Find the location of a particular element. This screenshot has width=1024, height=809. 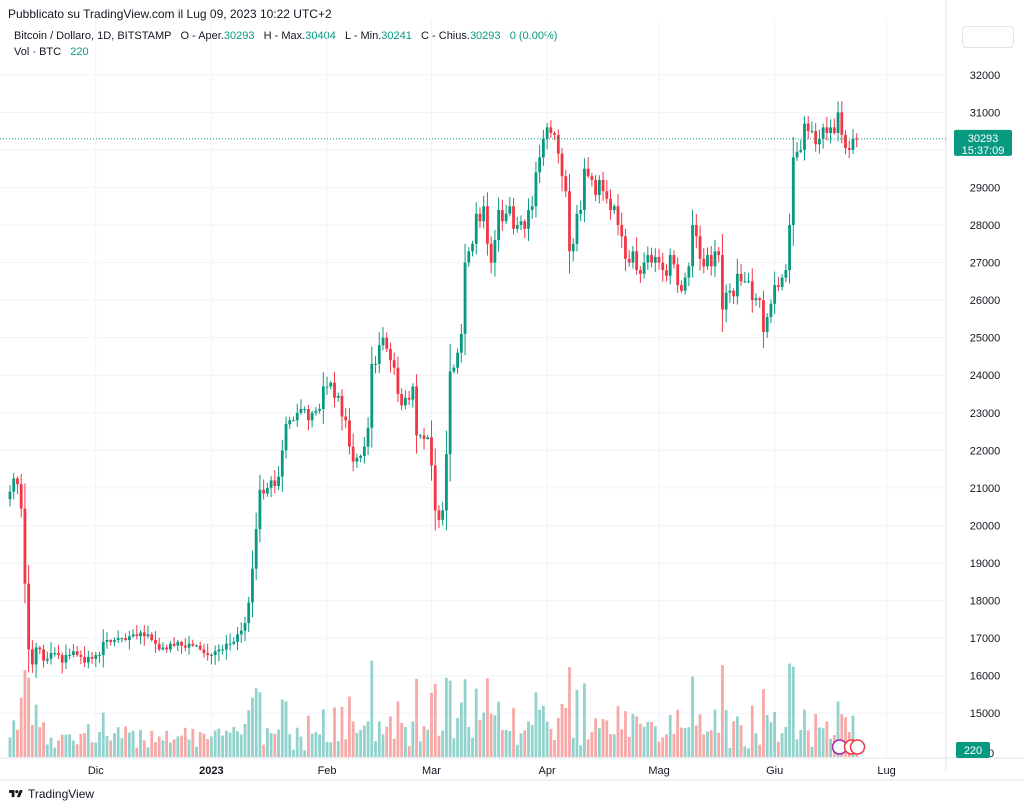

open-value: 30293 is located at coordinates (239, 36).